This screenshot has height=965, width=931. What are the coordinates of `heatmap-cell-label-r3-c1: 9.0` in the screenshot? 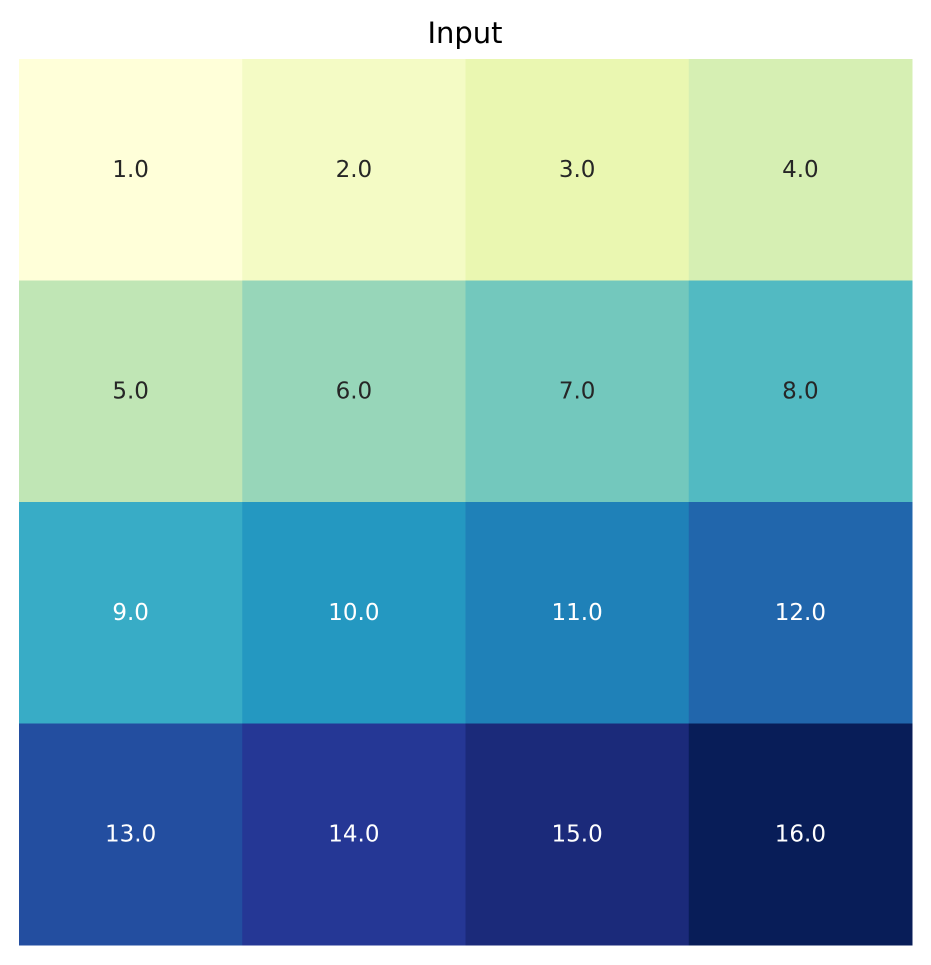 It's located at (130, 613).